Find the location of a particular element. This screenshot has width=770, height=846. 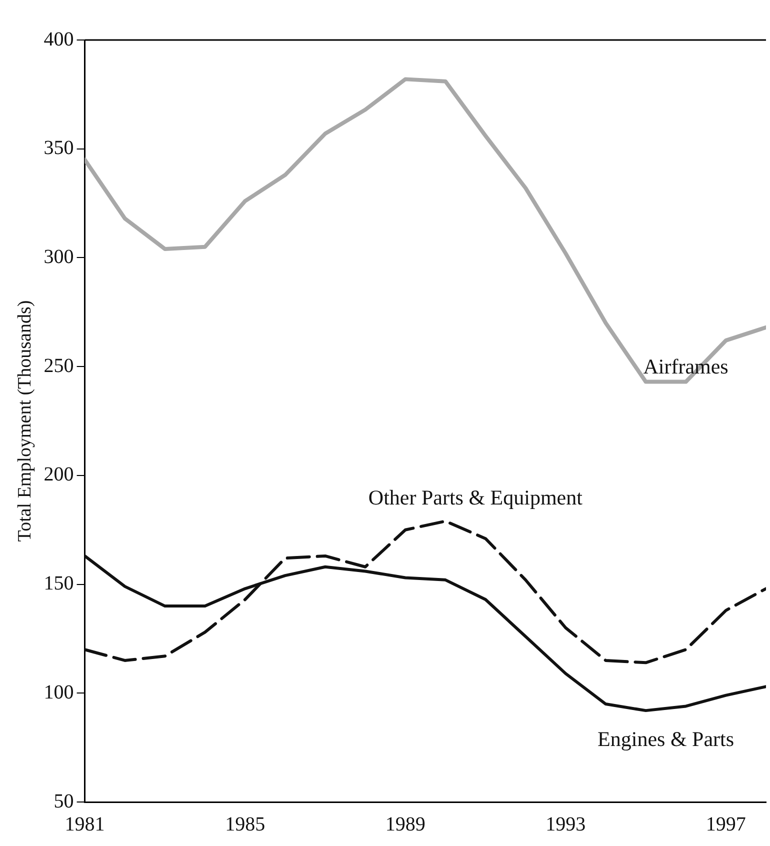

y-axis-title: Total Employment (Thousands) is located at coordinates (25, 421).